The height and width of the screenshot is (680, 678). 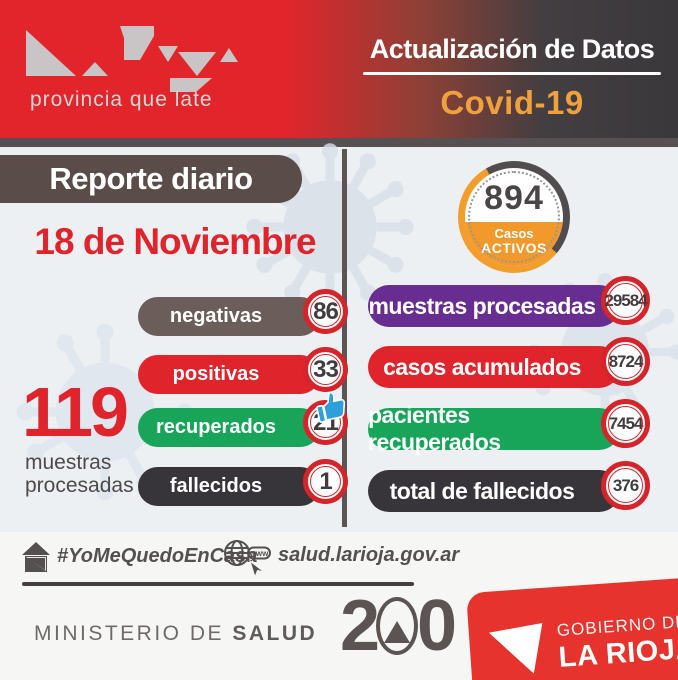 I want to click on report-badge-label: Reporte diario, so click(x=151, y=178).